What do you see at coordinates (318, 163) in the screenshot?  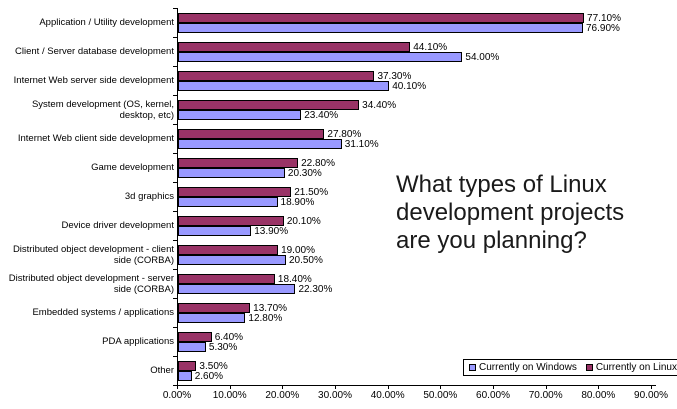 I see `value-label: 22.80%` at bounding box center [318, 163].